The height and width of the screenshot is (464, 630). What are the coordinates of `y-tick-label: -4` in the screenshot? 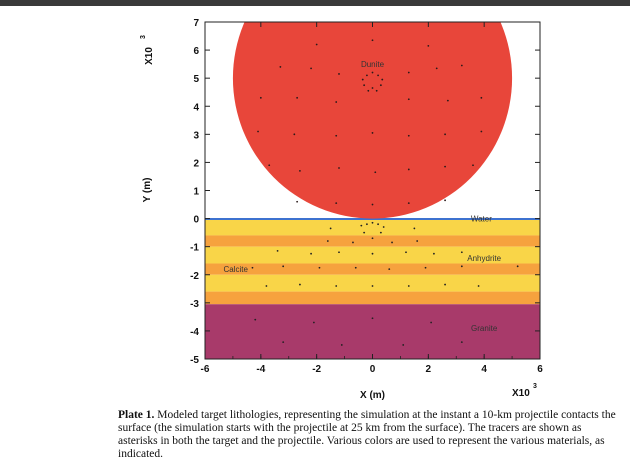 It's located at (194, 332).